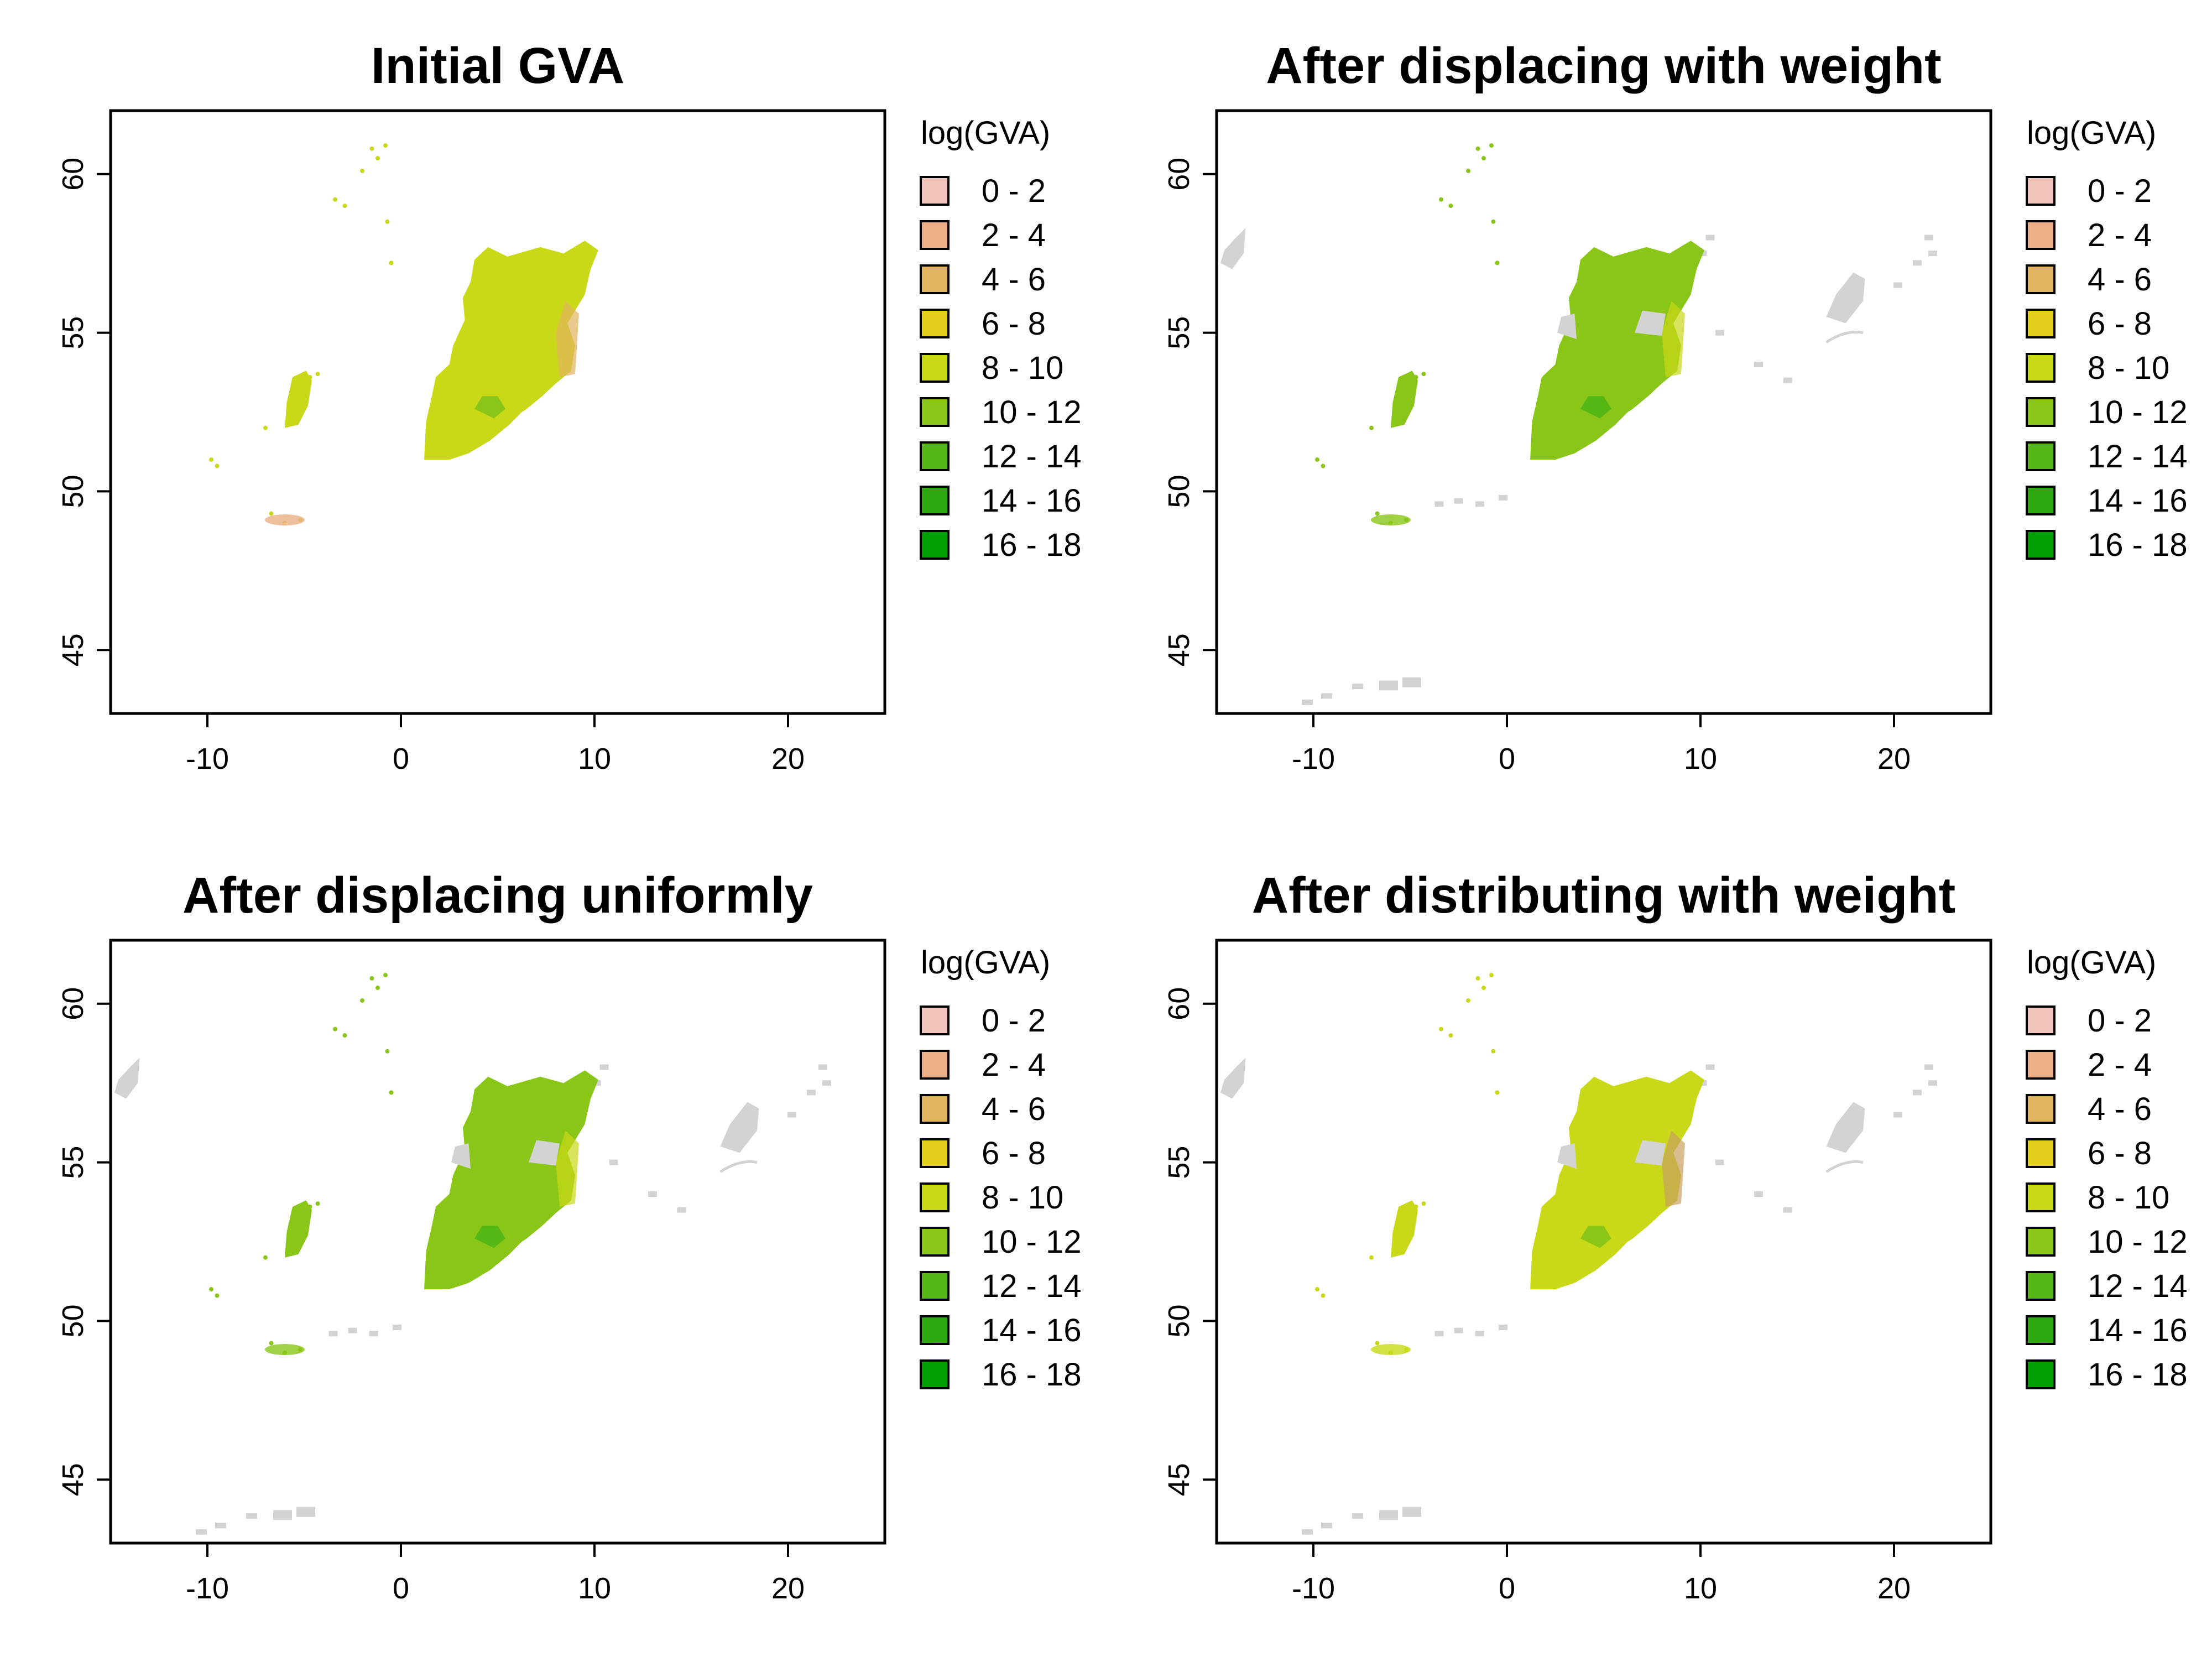 The image size is (2212, 1662). Describe the element at coordinates (1579, 424) in the screenshot. I see `map-area` at that location.